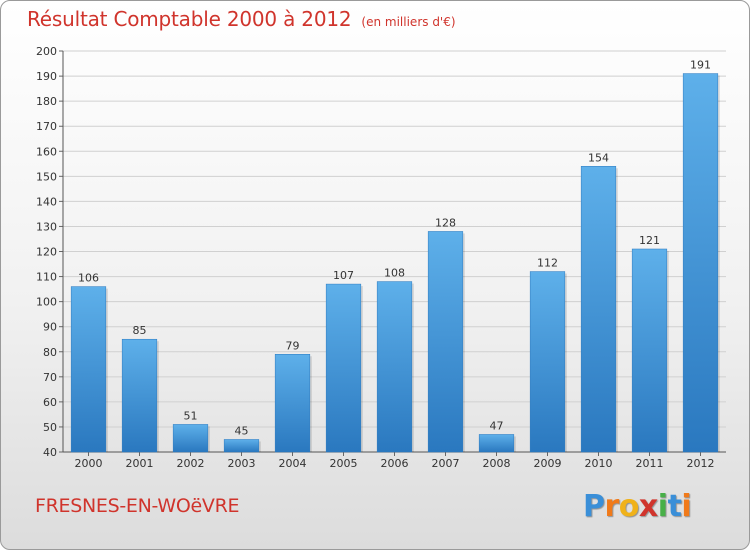  I want to click on y-tick-label: 170, so click(46, 126).